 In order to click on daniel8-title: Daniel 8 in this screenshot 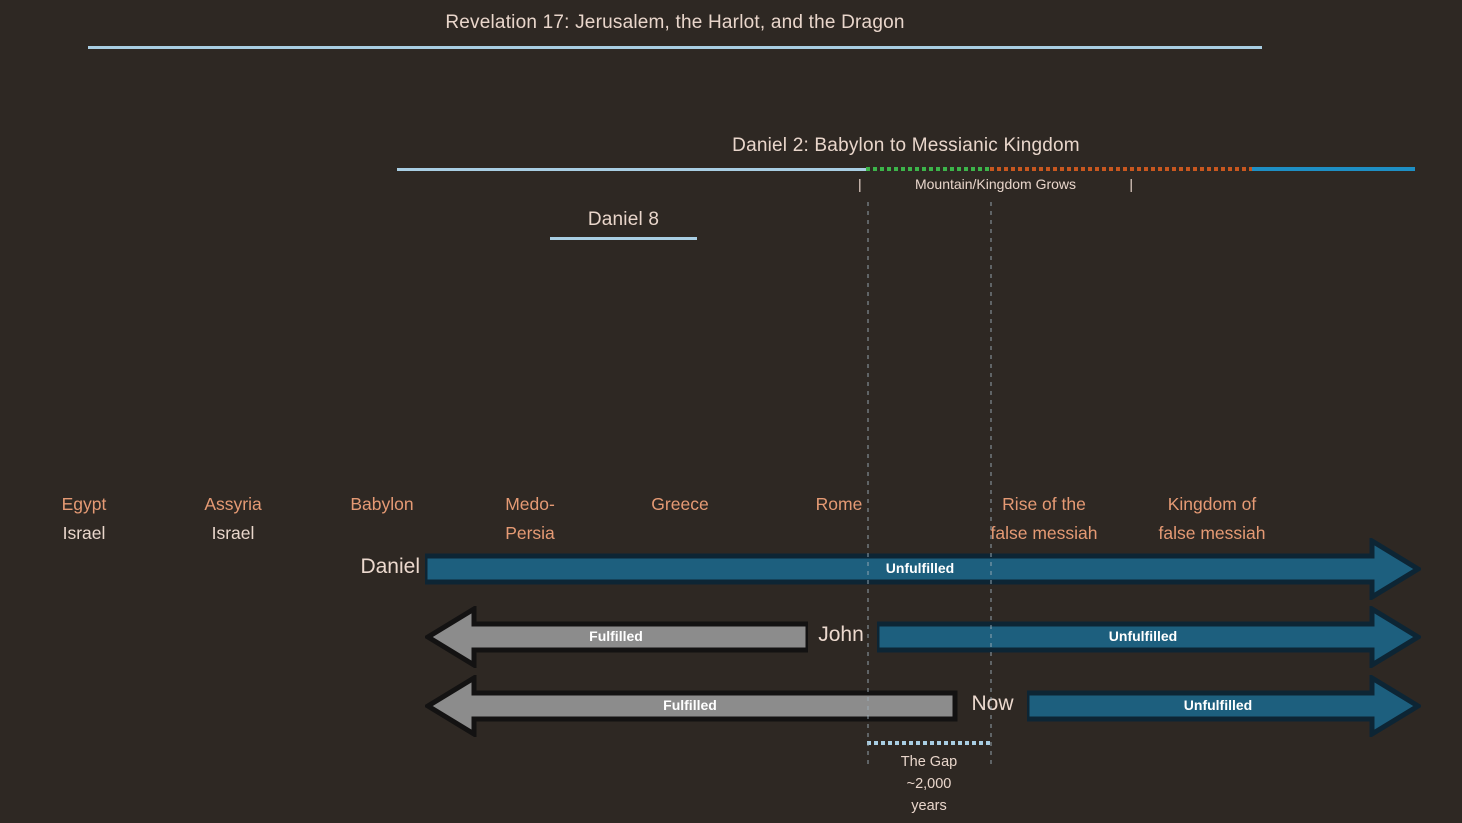, I will do `click(623, 219)`.